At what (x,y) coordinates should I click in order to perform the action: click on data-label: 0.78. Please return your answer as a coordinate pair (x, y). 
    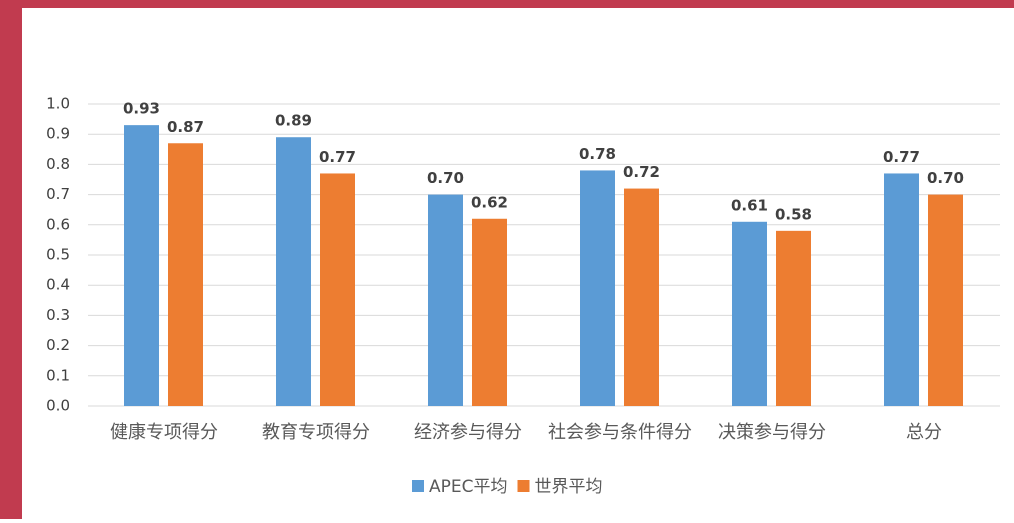
    Looking at the image, I should click on (597, 154).